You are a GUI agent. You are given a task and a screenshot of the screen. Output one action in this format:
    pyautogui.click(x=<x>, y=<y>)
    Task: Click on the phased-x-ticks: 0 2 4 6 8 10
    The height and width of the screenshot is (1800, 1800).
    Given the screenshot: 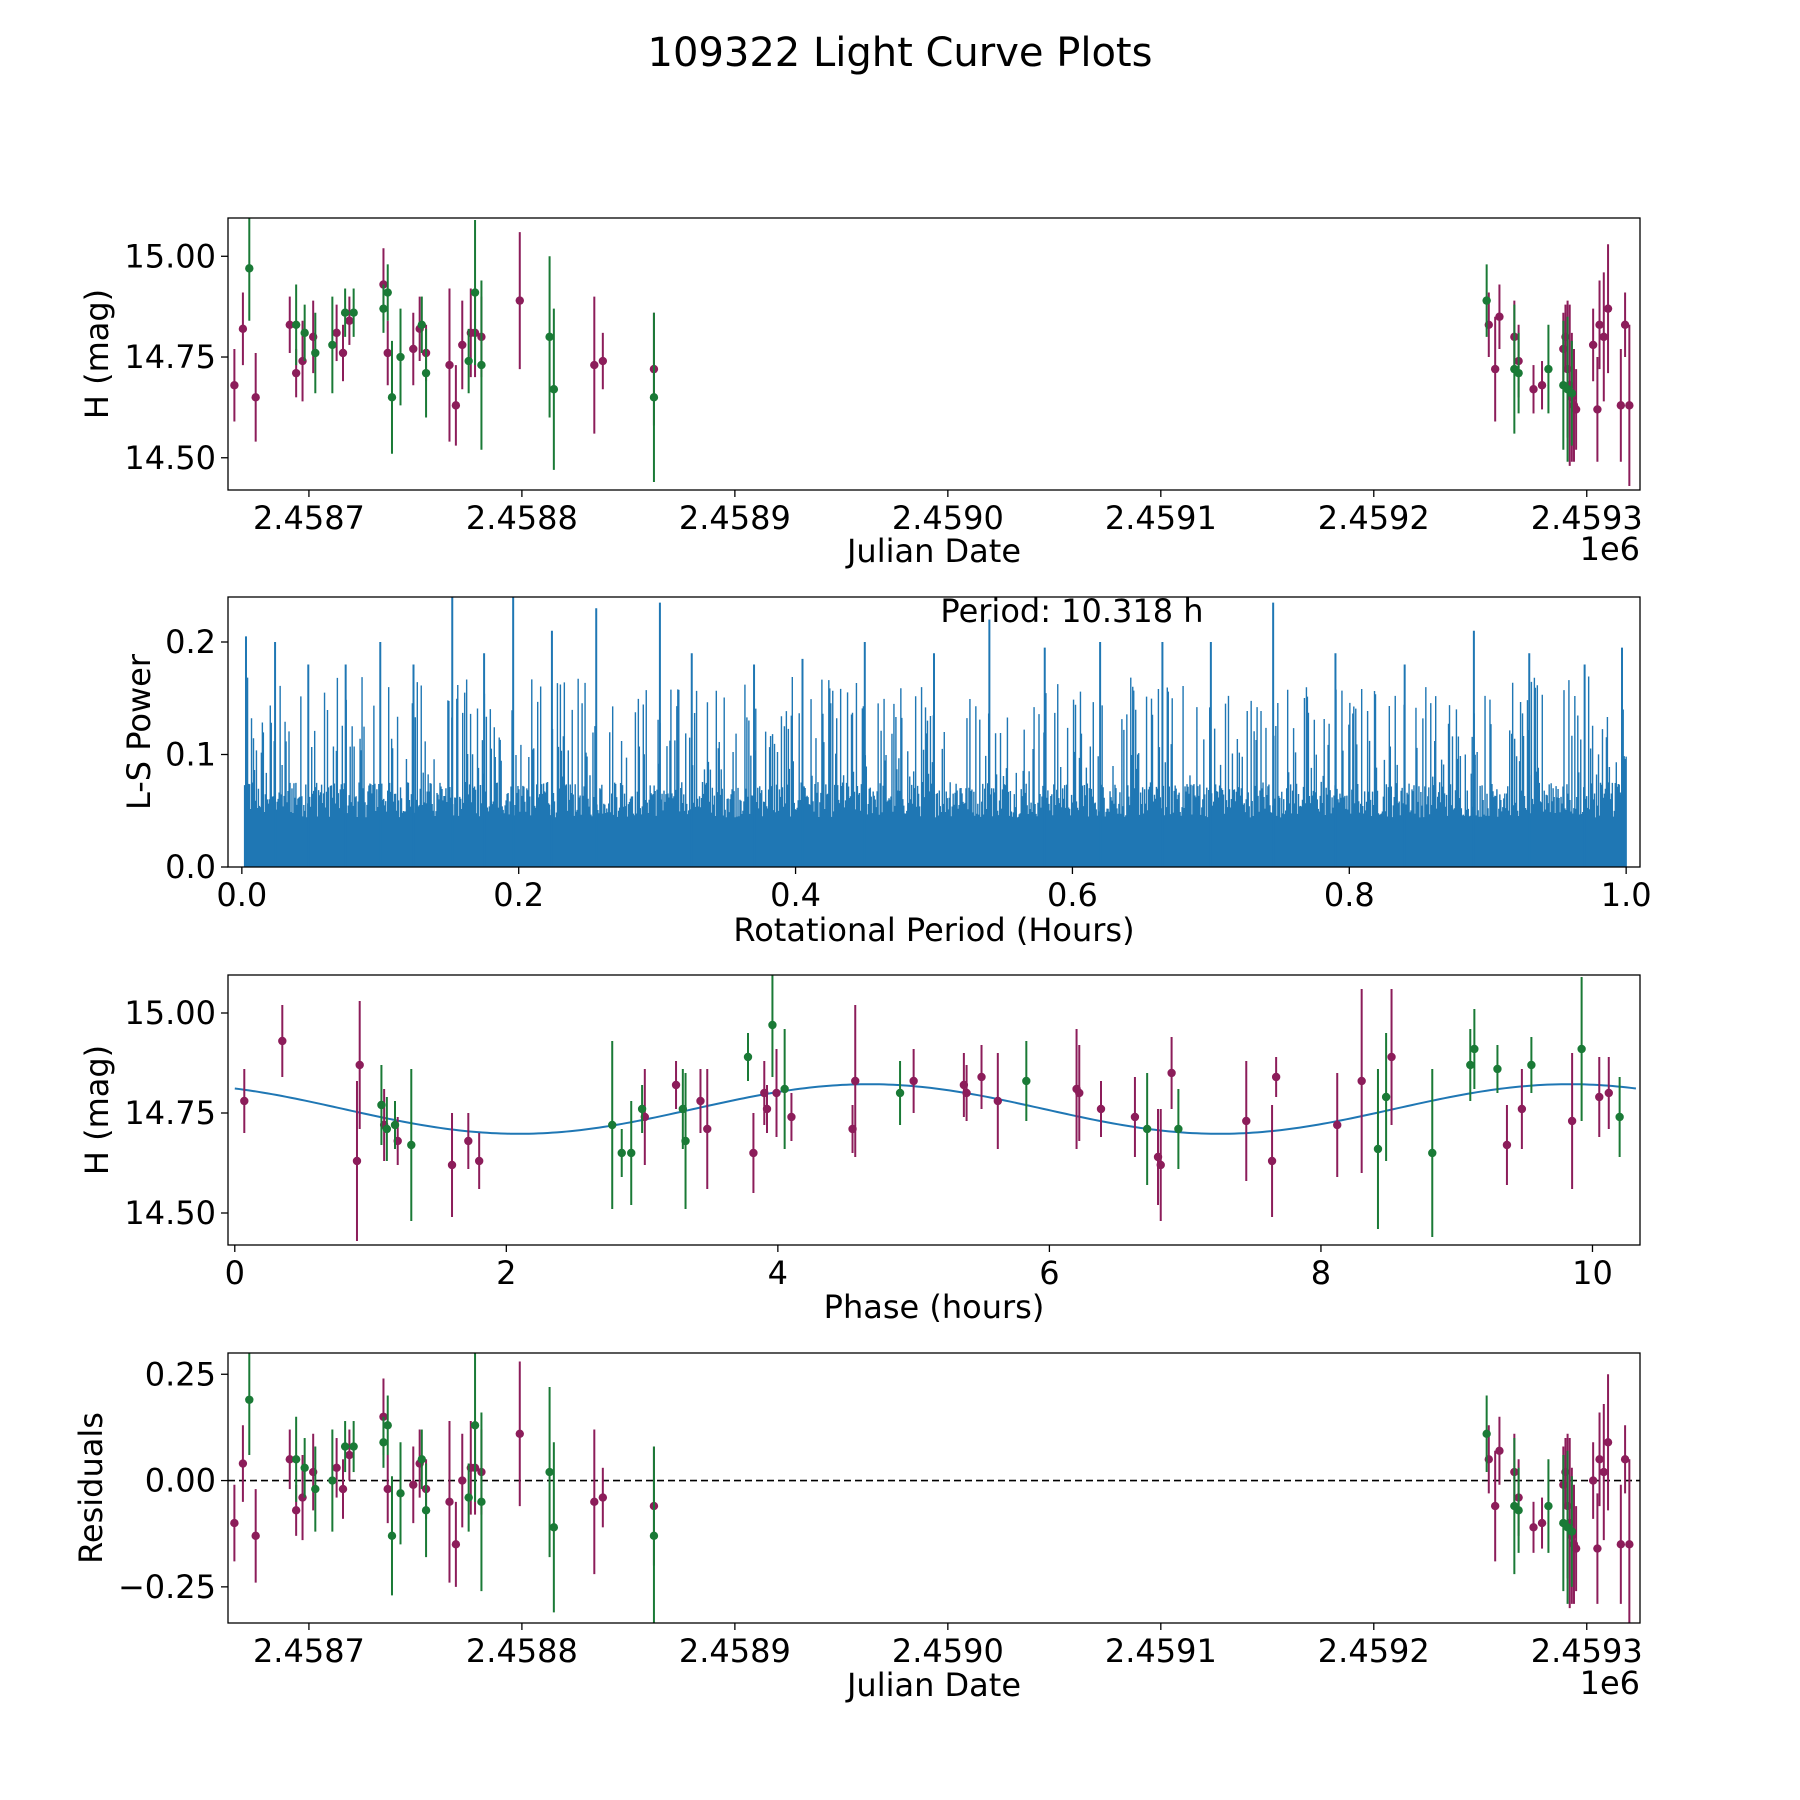 What is the action you would take?
    pyautogui.click(x=919, y=1268)
    